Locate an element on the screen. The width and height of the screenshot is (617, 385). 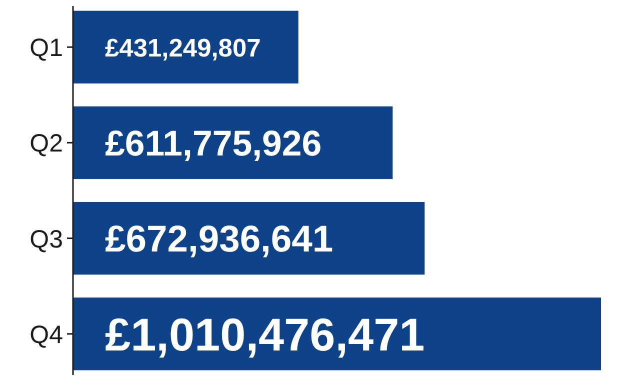
data-label: £672,936,641 is located at coordinates (219, 239).